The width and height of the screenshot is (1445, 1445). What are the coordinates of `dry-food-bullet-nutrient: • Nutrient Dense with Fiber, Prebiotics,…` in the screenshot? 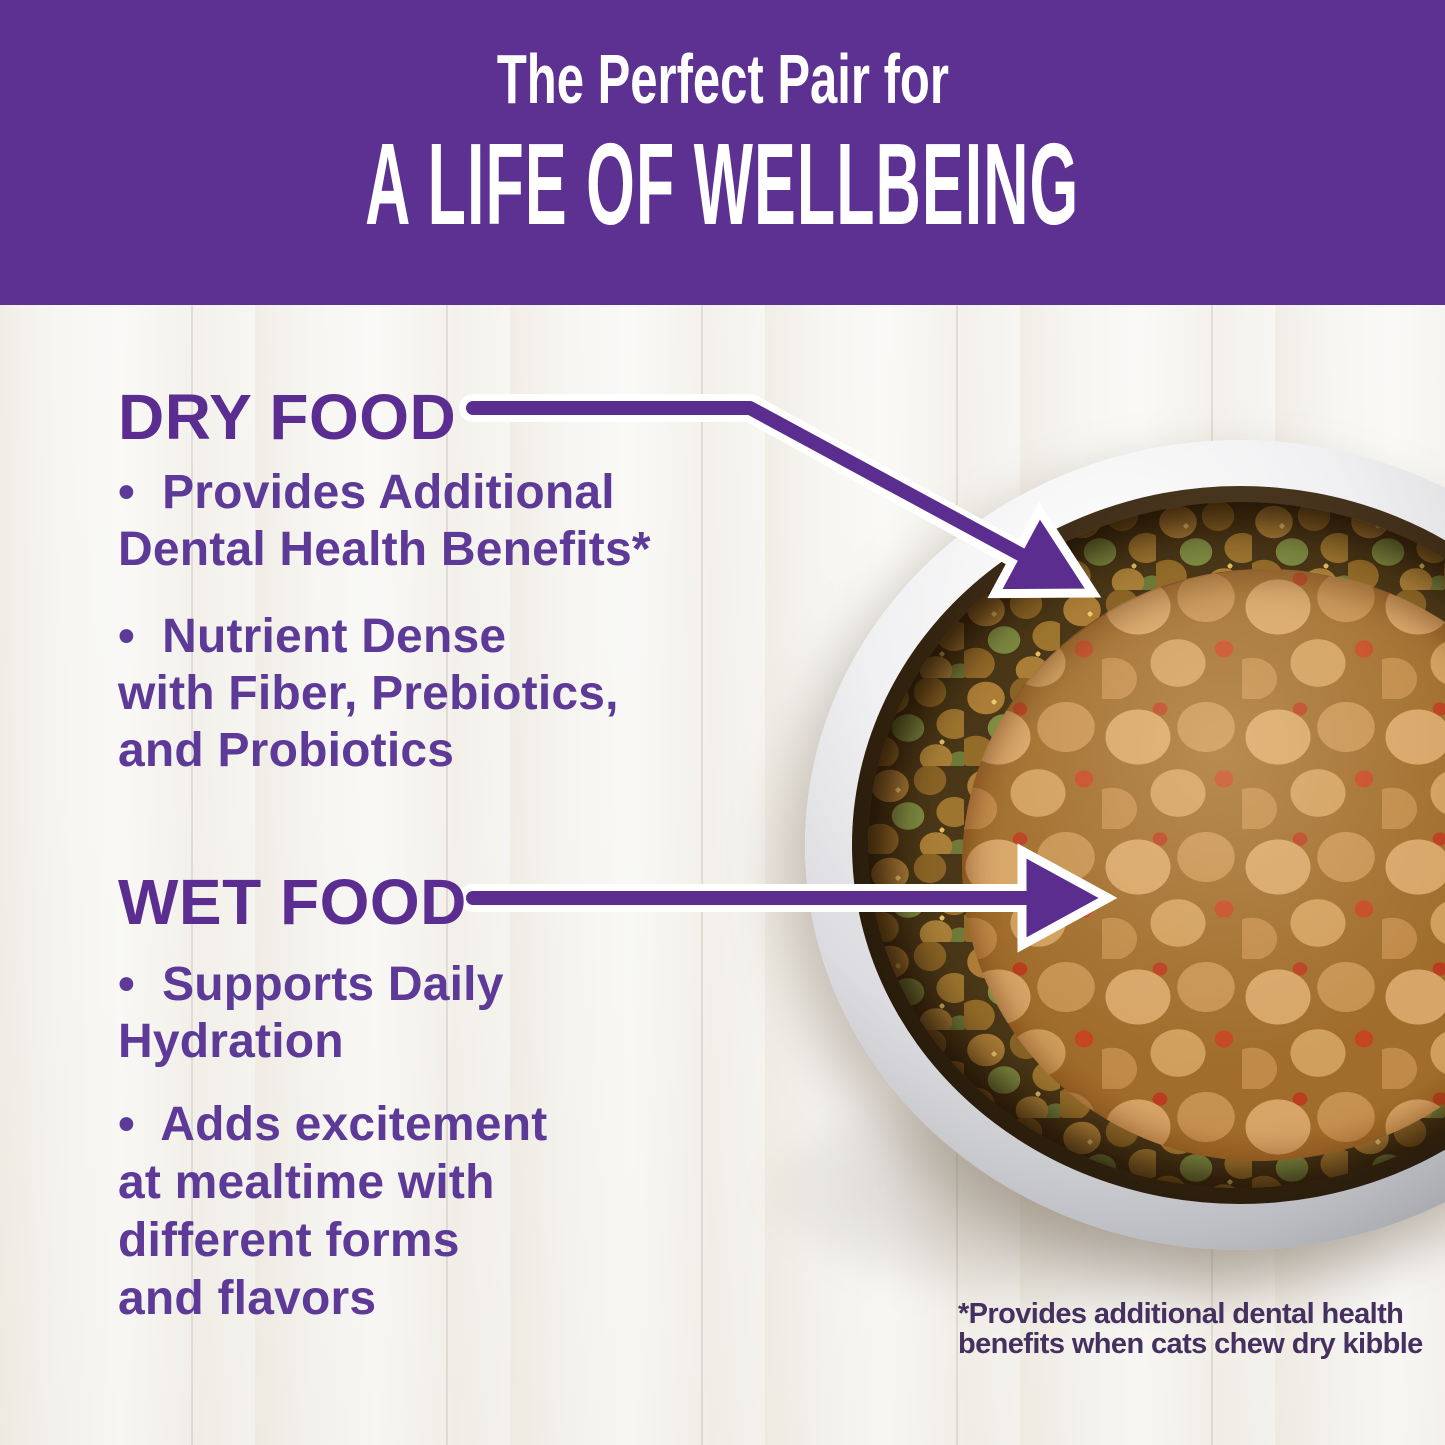 It's located at (368, 693).